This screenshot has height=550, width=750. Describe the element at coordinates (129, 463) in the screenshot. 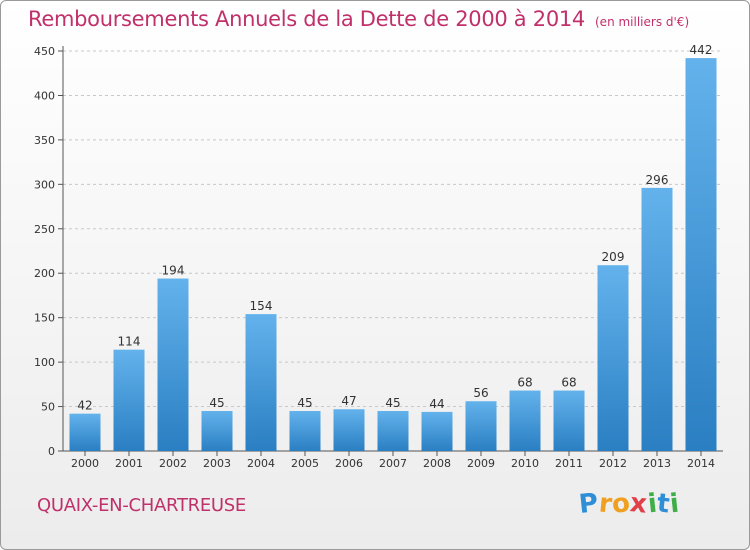

I see `x-tick-label-2001: 2001` at that location.